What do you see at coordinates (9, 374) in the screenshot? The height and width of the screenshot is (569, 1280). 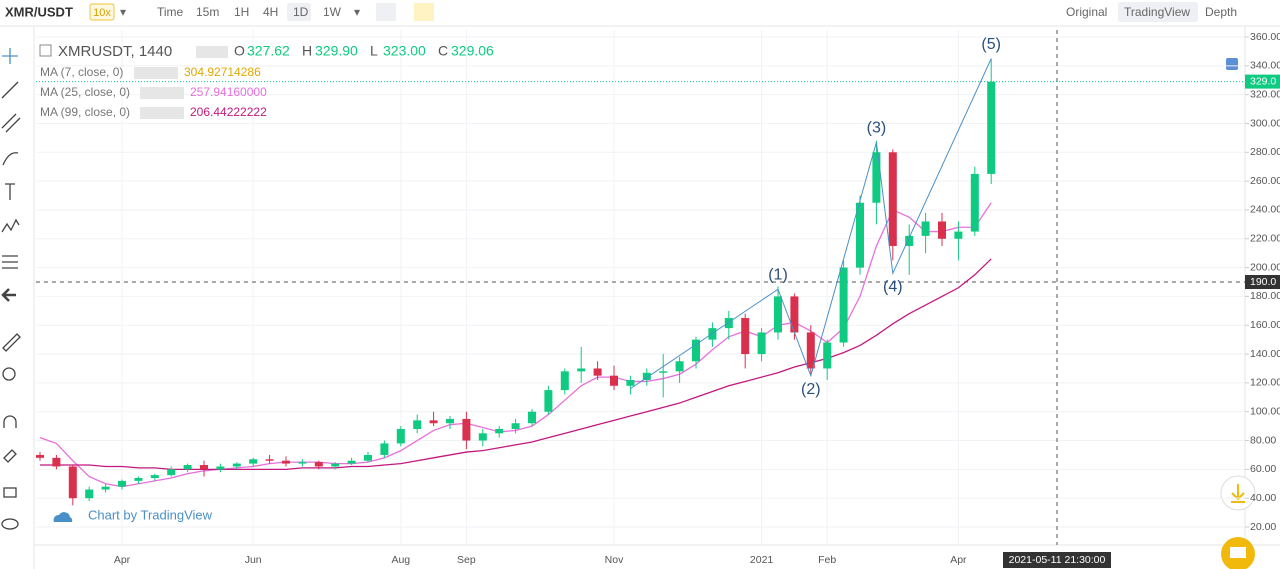 I see `zoom-tool` at bounding box center [9, 374].